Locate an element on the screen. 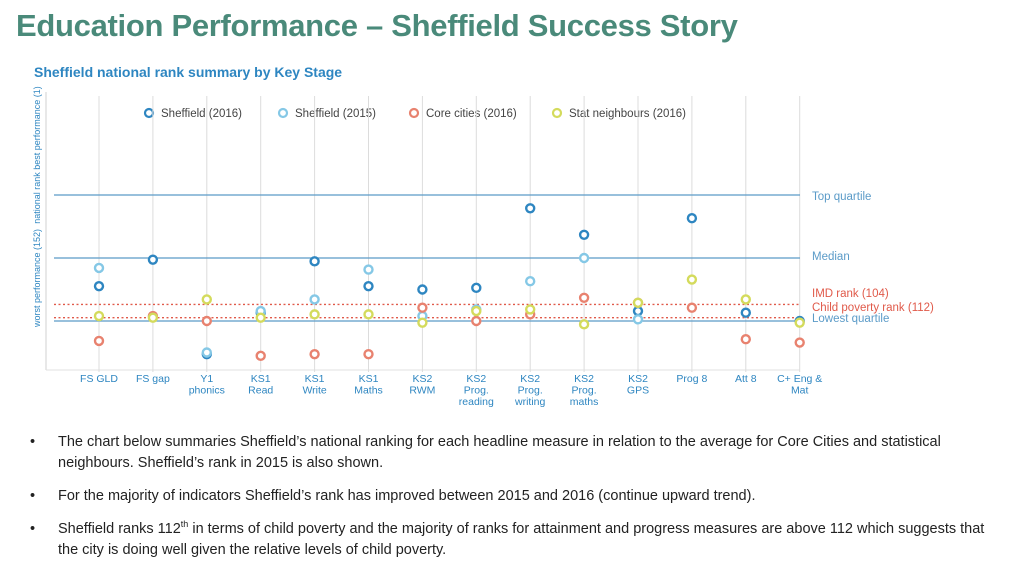 Image resolution: width=1024 pixels, height=576 pixels. category-label: phonics is located at coordinates (207, 391).